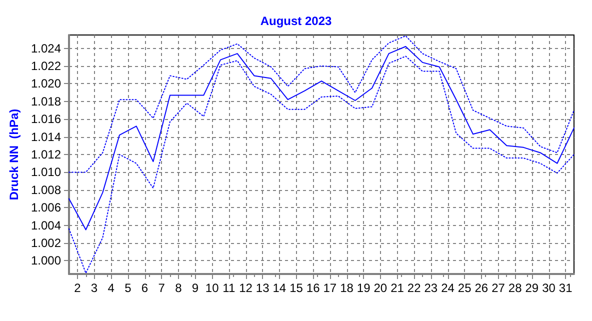 This screenshot has width=592, height=321. I want to click on y-tick-label: 1.012, so click(46, 155).